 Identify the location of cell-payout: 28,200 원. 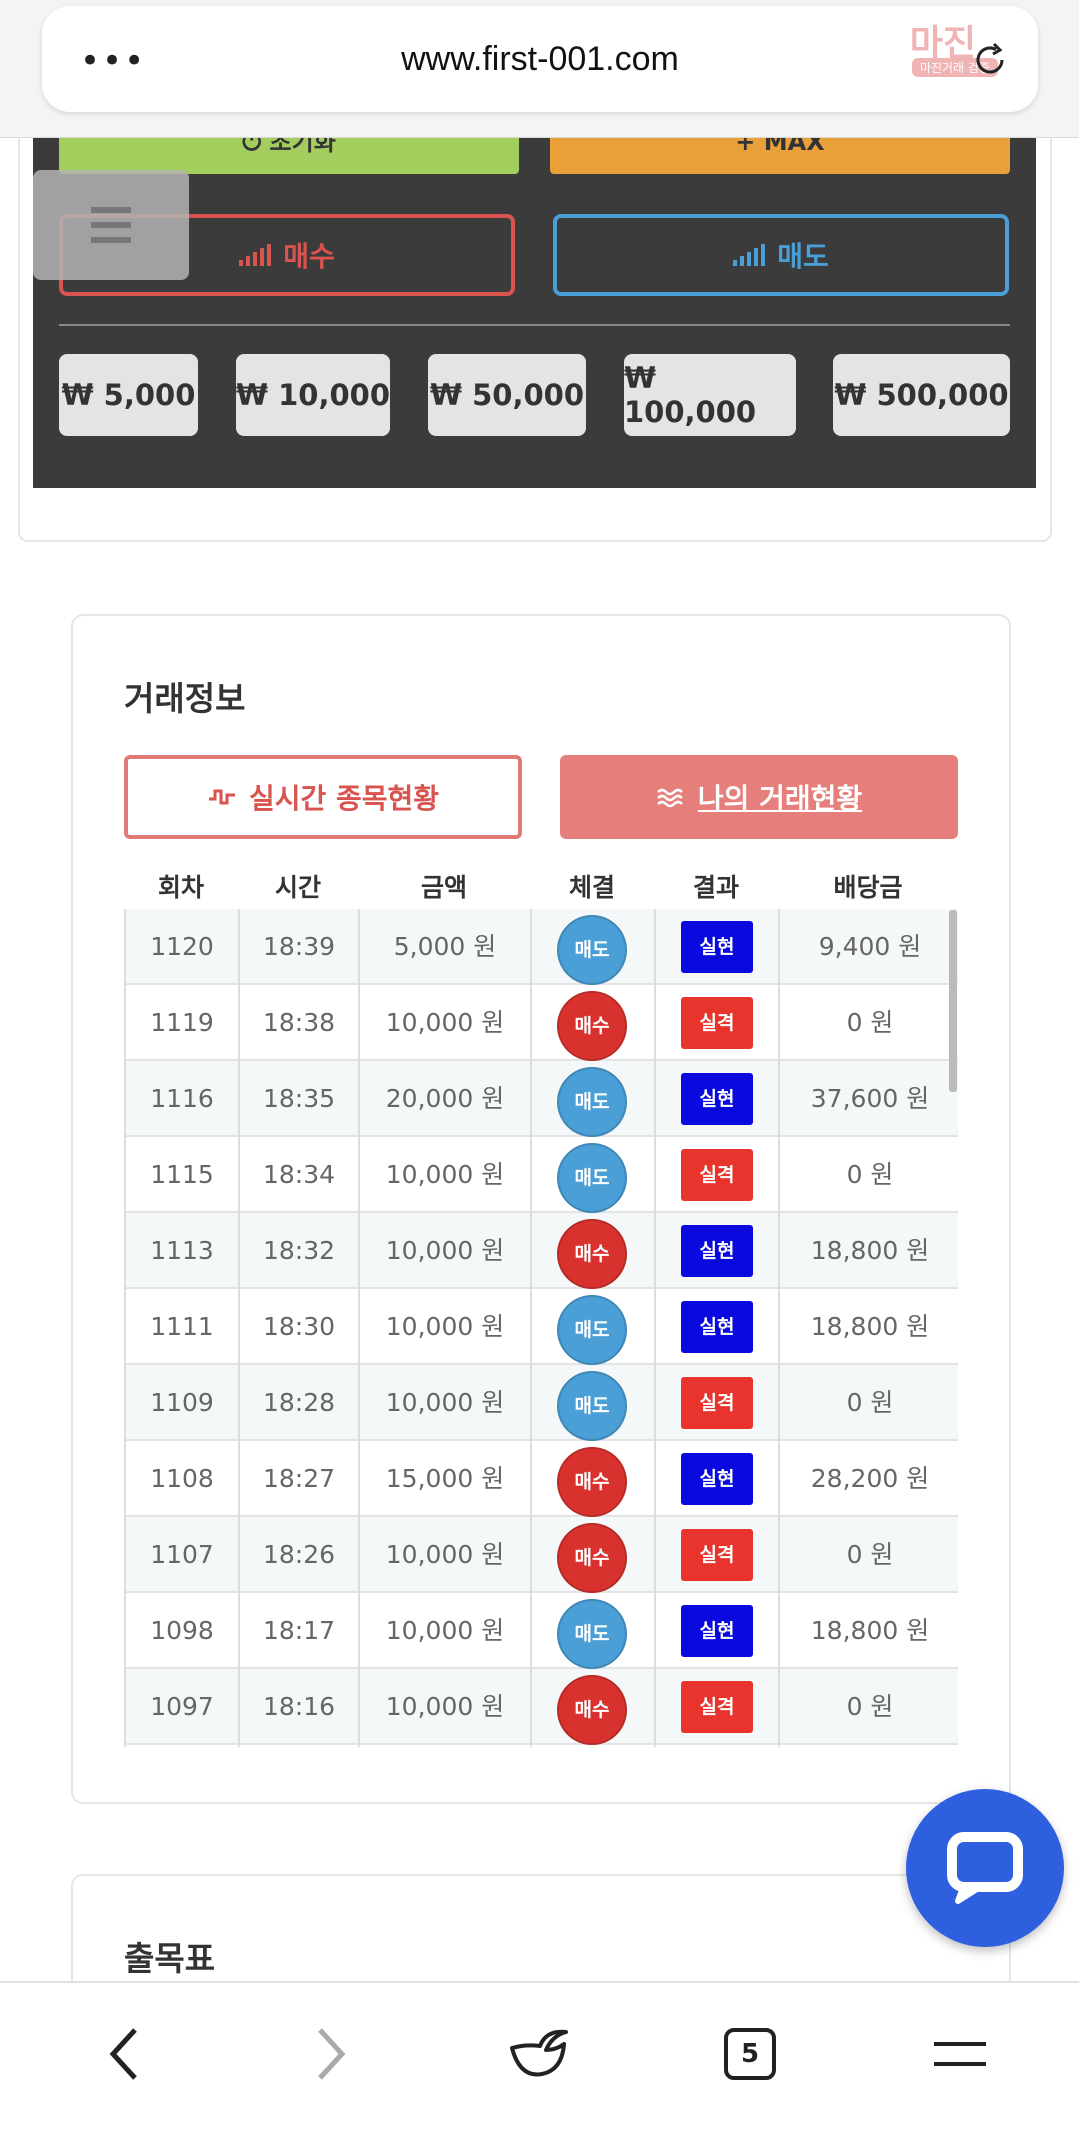
(870, 1478).